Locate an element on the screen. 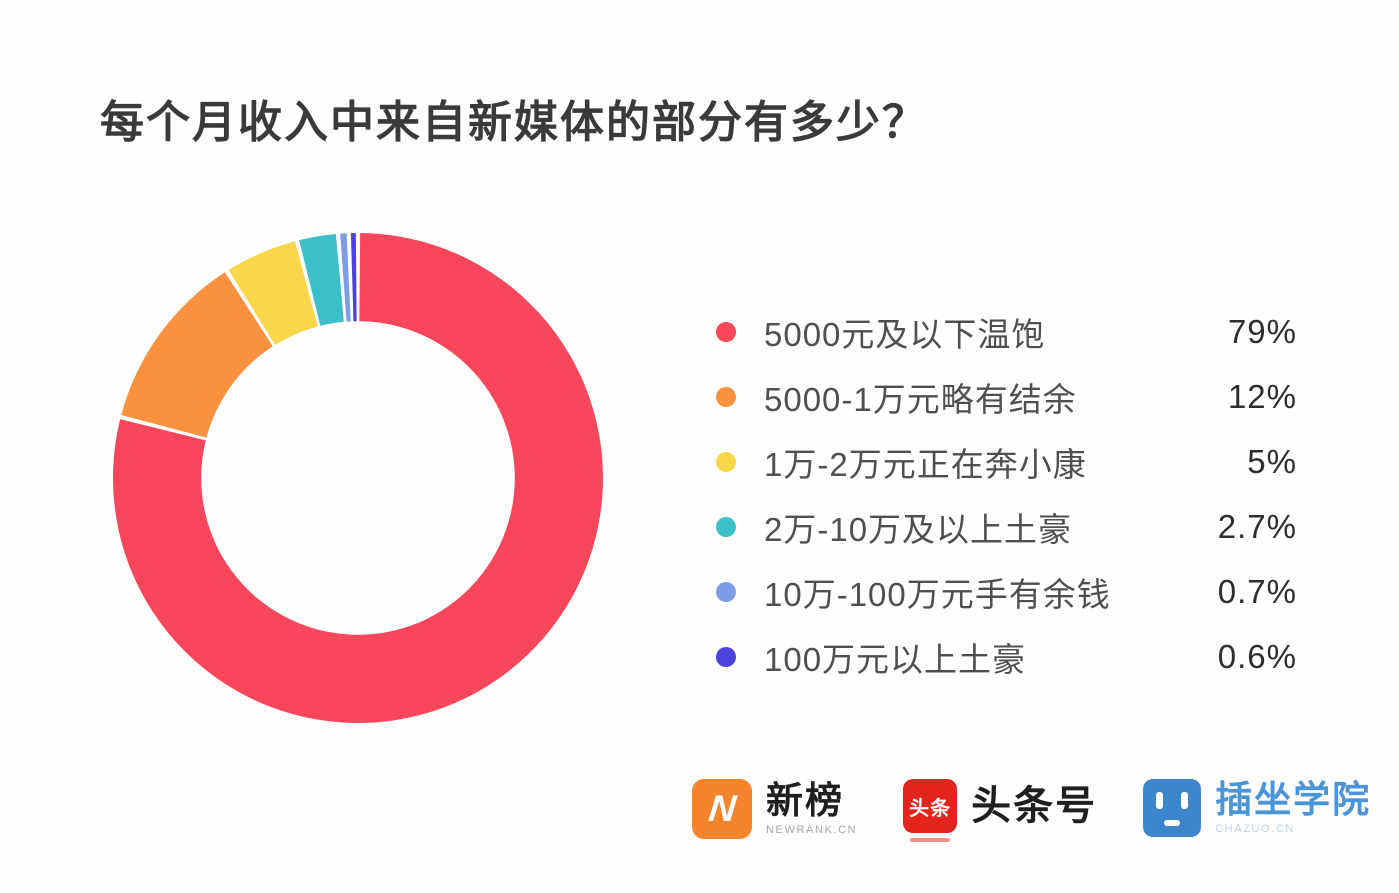 The width and height of the screenshot is (1399, 893). chazuo-text-block: 插坐学院 CHAZUO.CN is located at coordinates (1293, 807).